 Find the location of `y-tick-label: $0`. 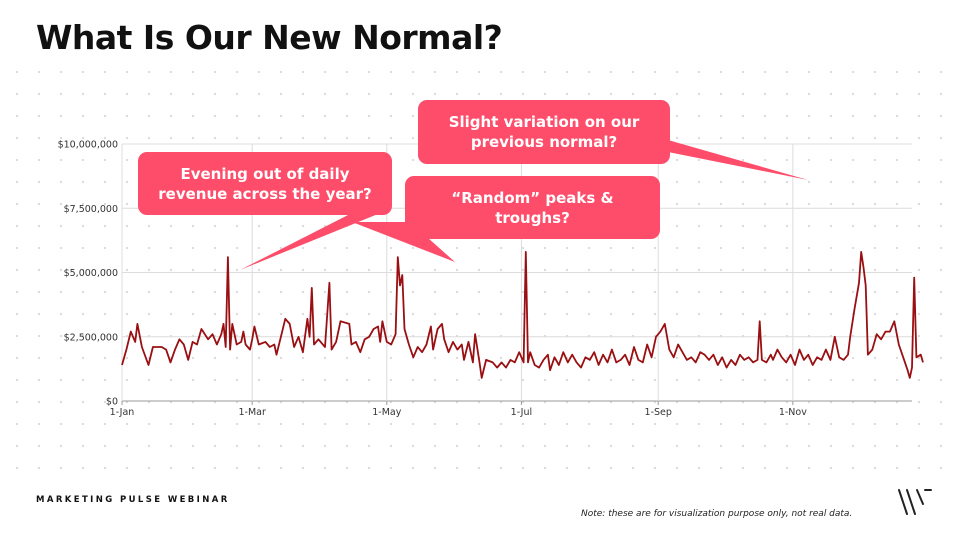

y-tick-label: $0 is located at coordinates (112, 402).